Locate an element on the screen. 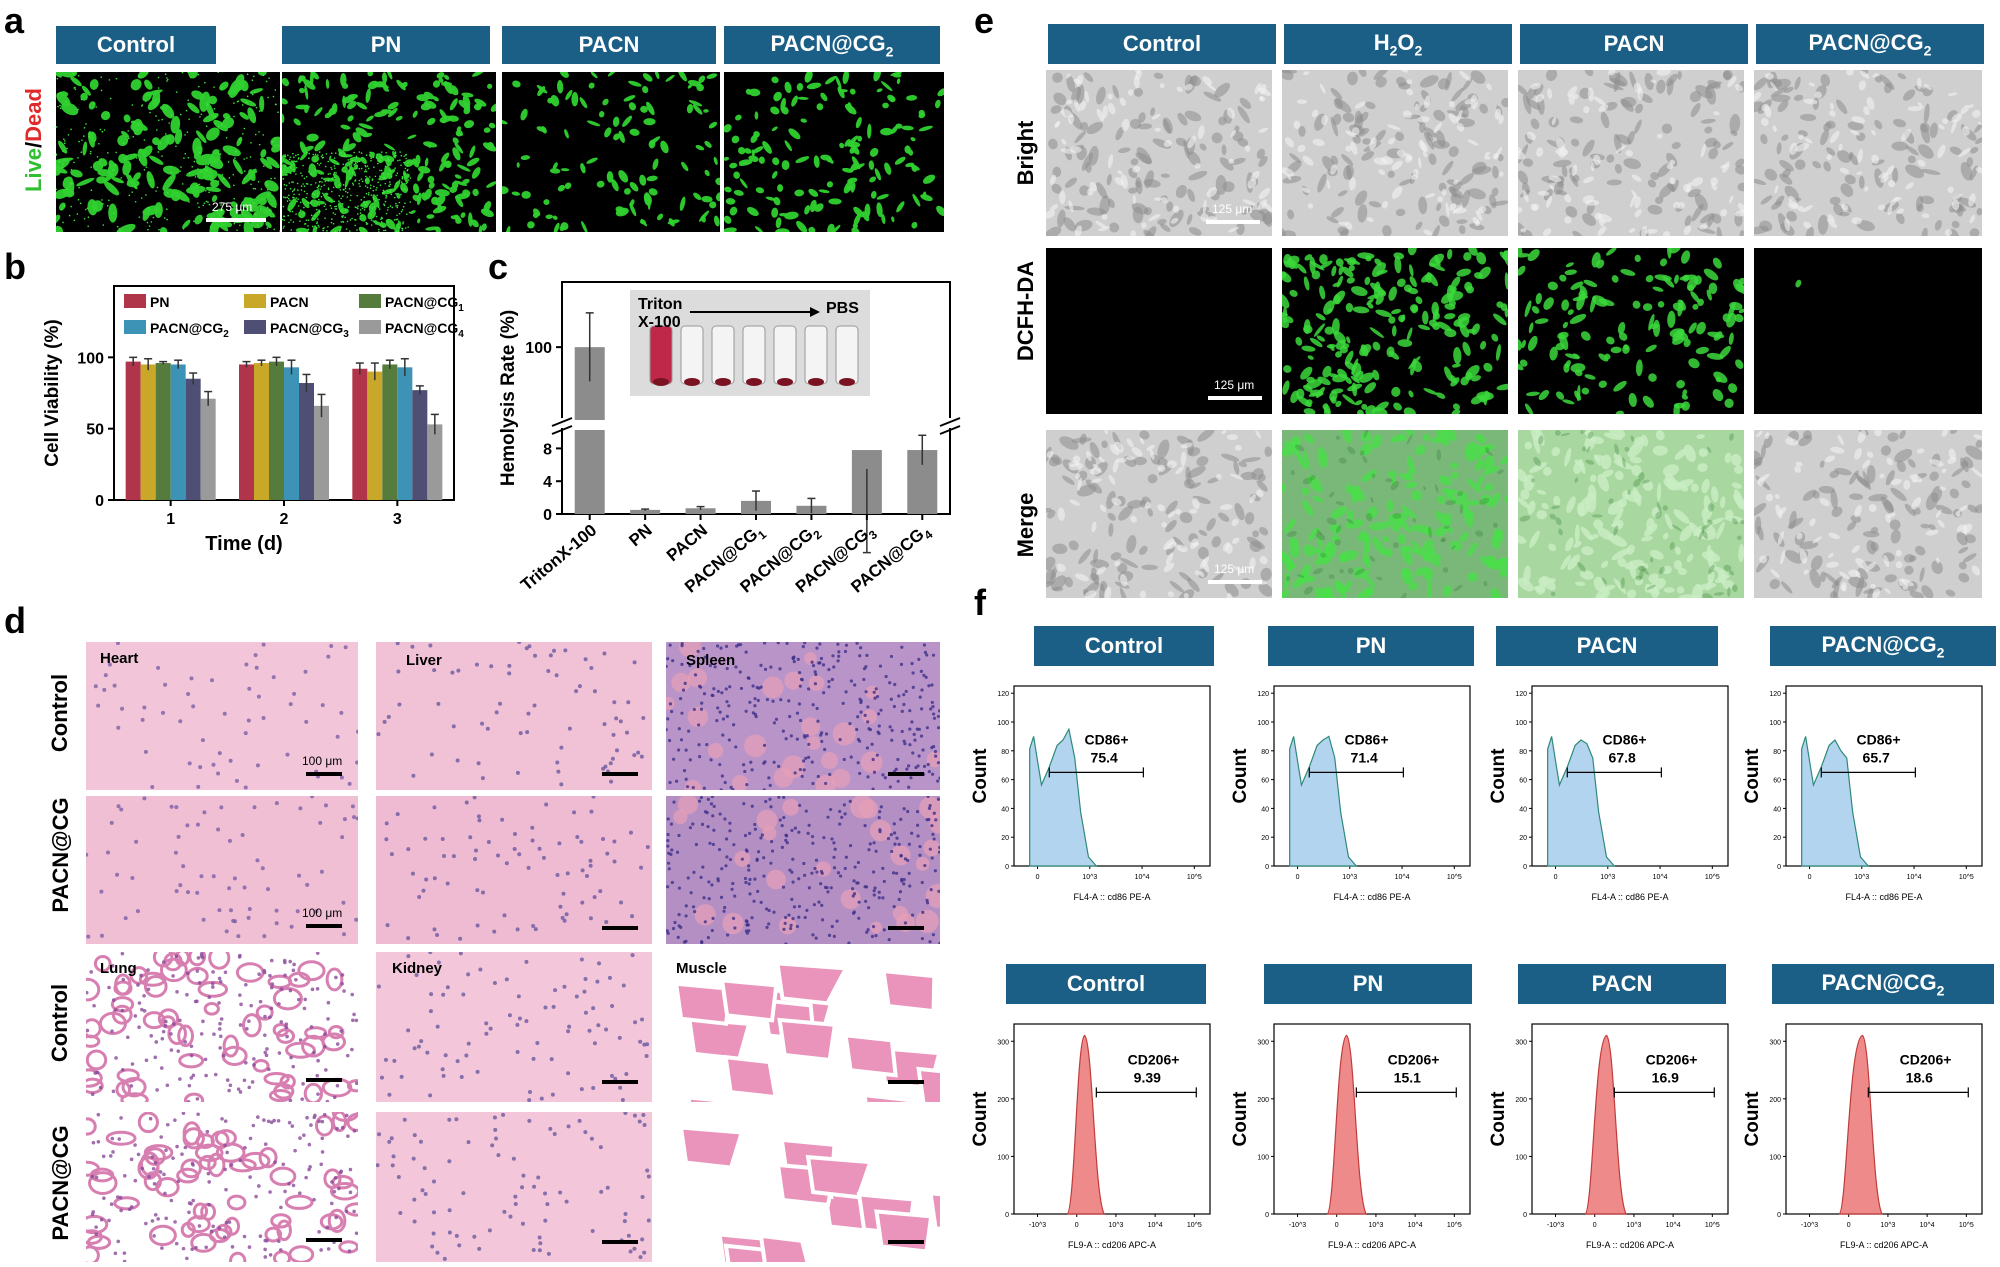 The height and width of the screenshot is (1267, 2000). c-ytick-label: 0 is located at coordinates (547, 515).